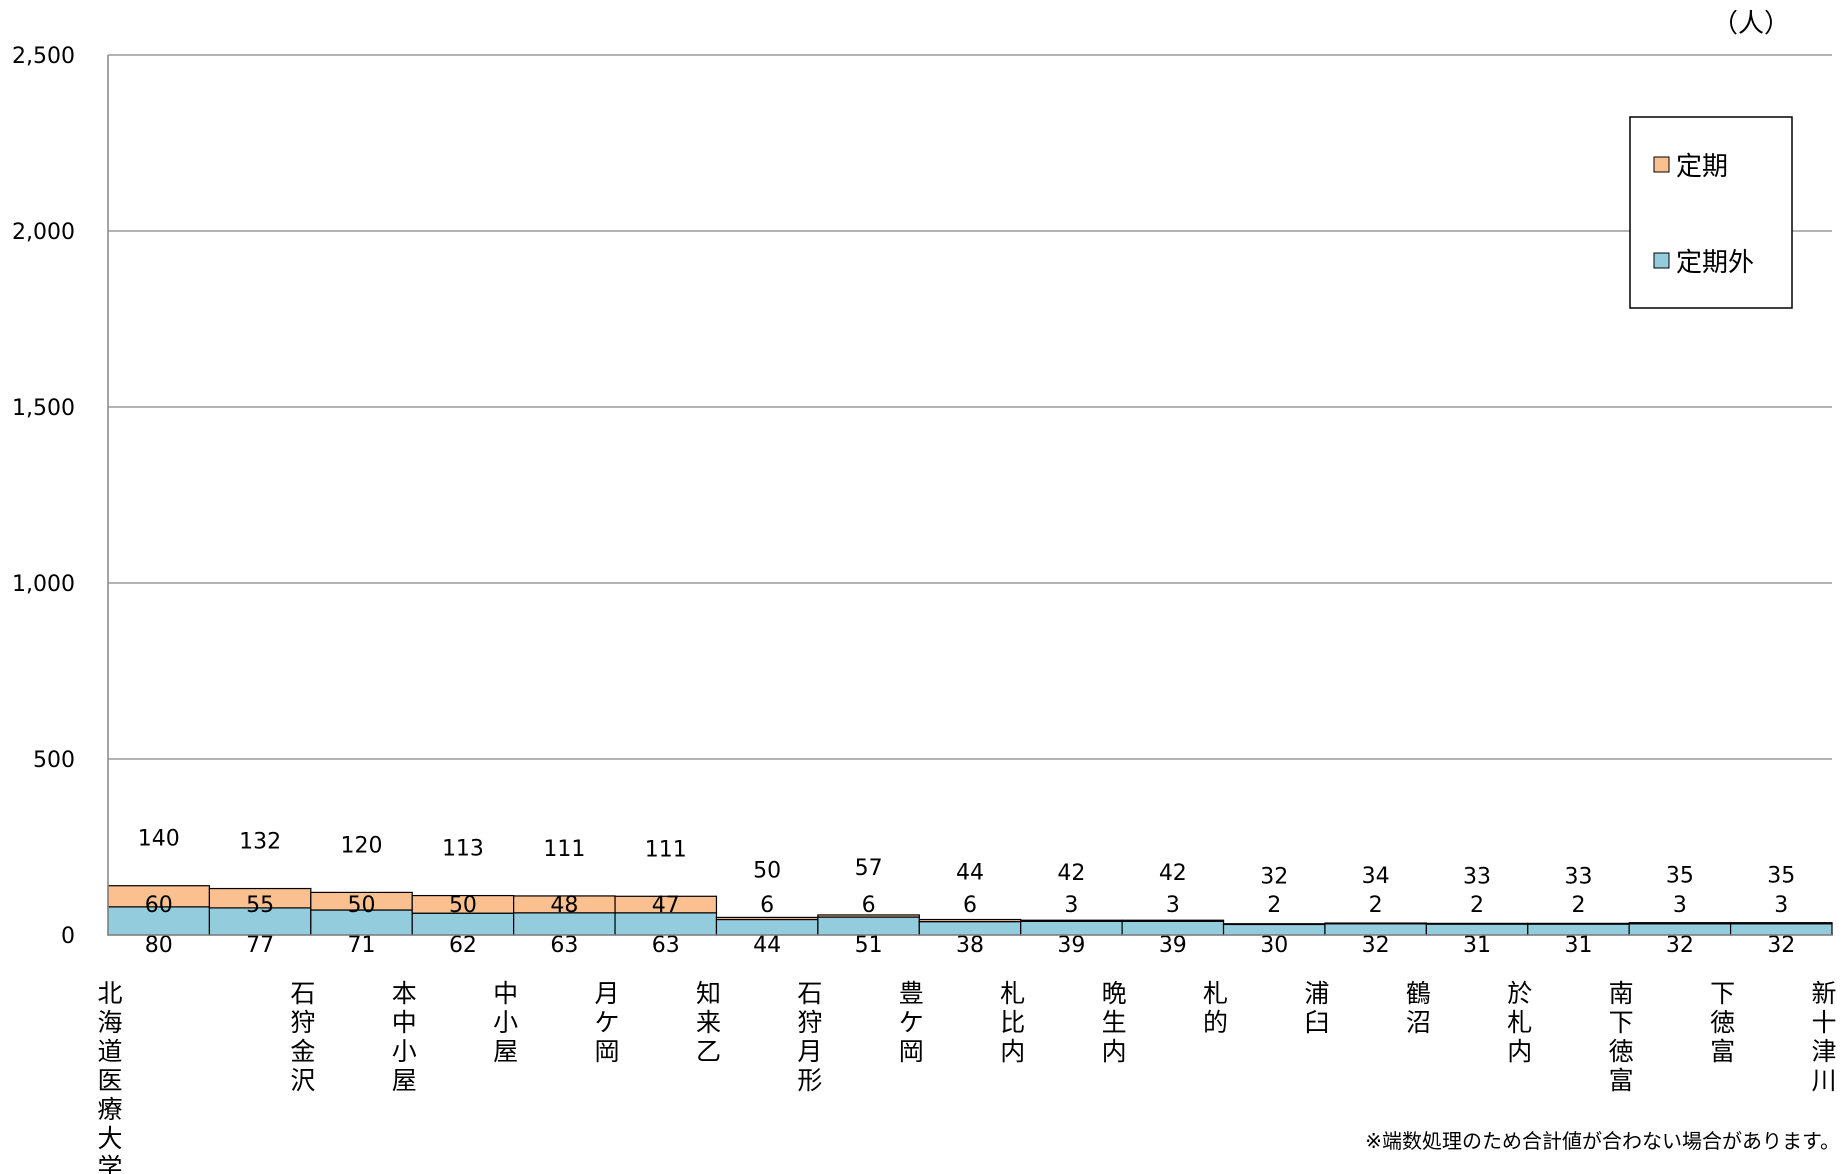 The height and width of the screenshot is (1174, 1847). I want to click on data-label-teiki: 47, so click(666, 905).